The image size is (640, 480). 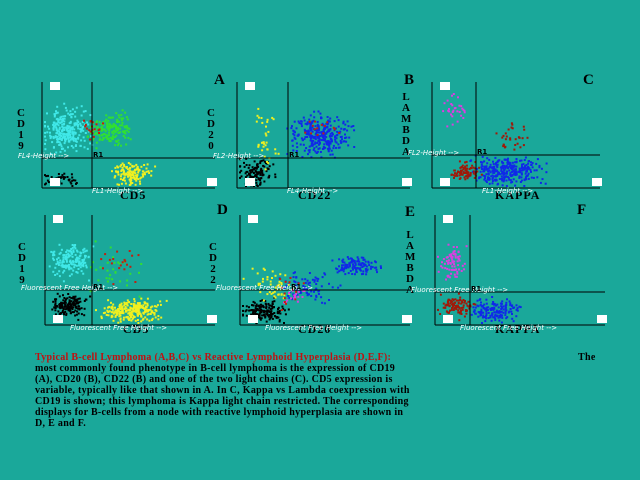 I want to click on y-axis-text: Fluorescent Free Height -->, so click(x=265, y=288).